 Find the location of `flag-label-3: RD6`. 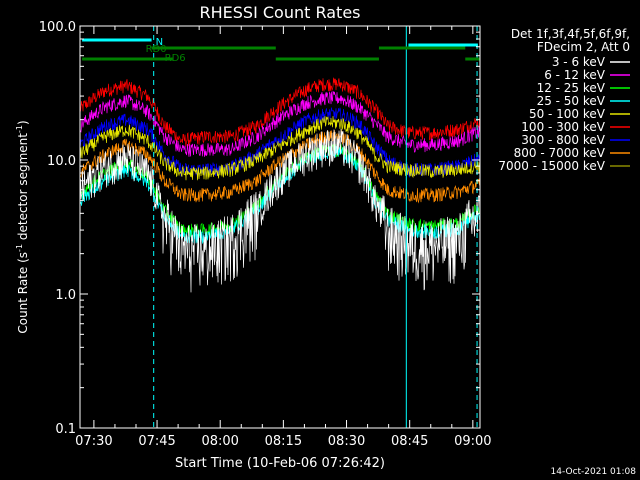

flag-label-3: RD6 is located at coordinates (175, 58).